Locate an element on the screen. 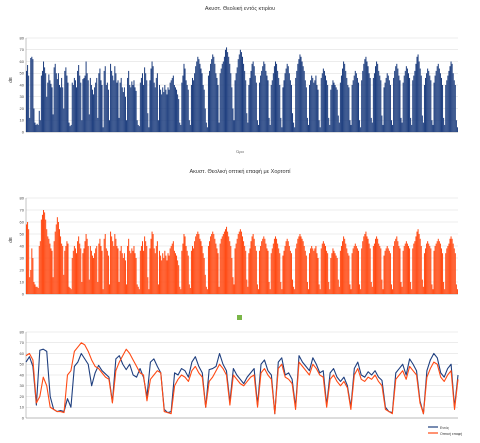 Image resolution: width=480 pixels, height=443 pixels. line-of-sight-ytick-label: 50 is located at coordinates (22, 233).